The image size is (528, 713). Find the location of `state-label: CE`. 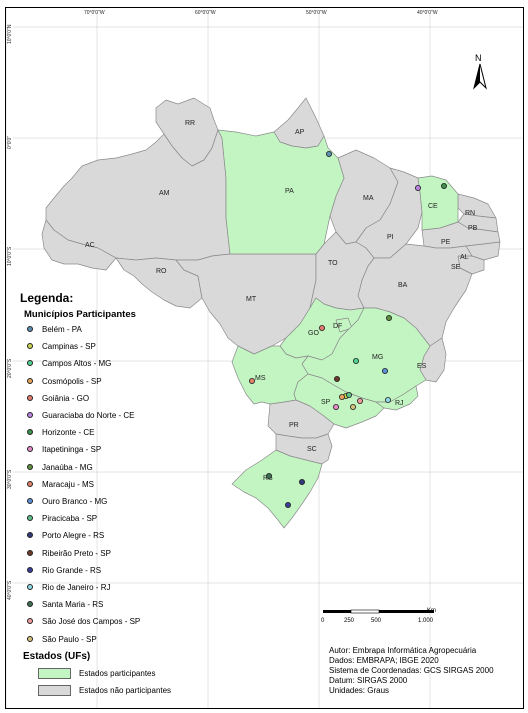

state-label: CE is located at coordinates (433, 206).